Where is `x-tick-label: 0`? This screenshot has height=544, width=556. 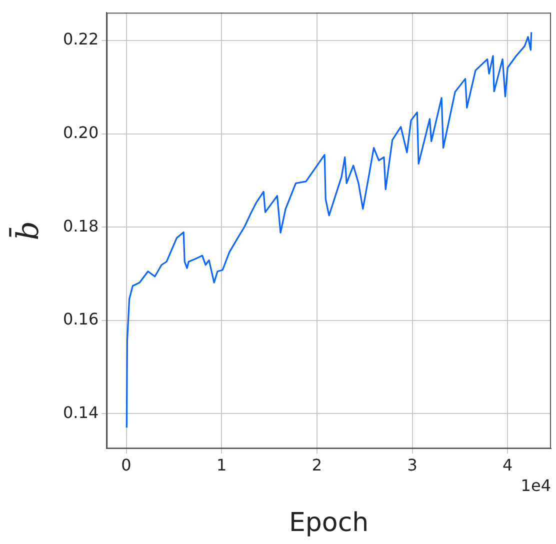
x-tick-label: 0 is located at coordinates (126, 464).